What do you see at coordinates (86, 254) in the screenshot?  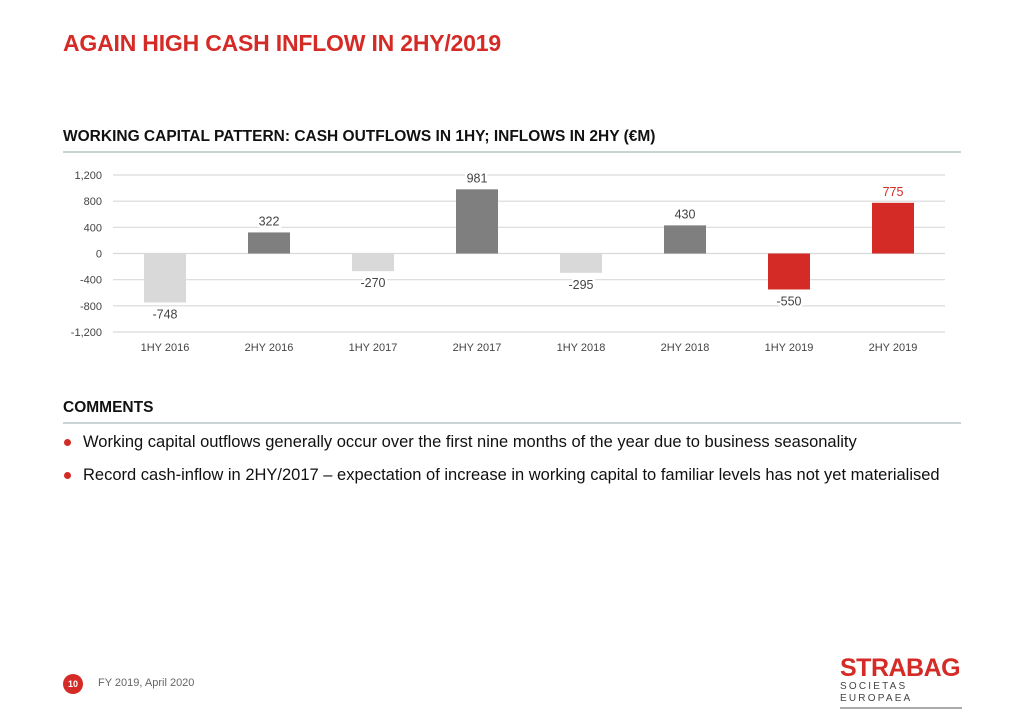 I see `y-axis-ticks: 1,200 800 400 0 -400 -800 -1,200` at bounding box center [86, 254].